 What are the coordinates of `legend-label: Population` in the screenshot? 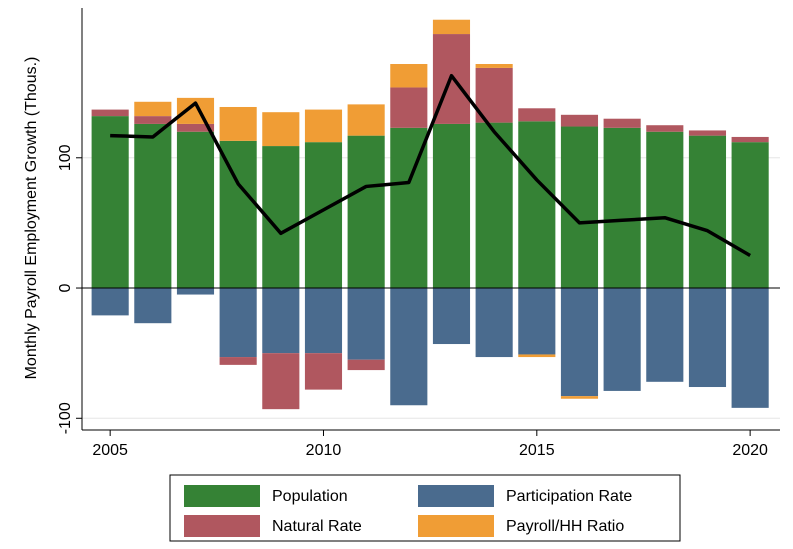 It's located at (310, 496).